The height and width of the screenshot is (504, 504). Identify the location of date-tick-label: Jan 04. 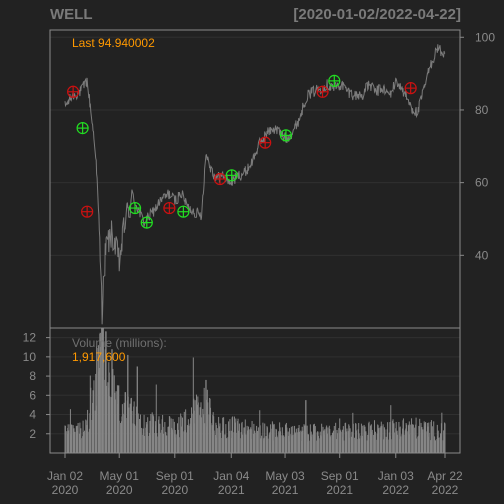
(231, 476).